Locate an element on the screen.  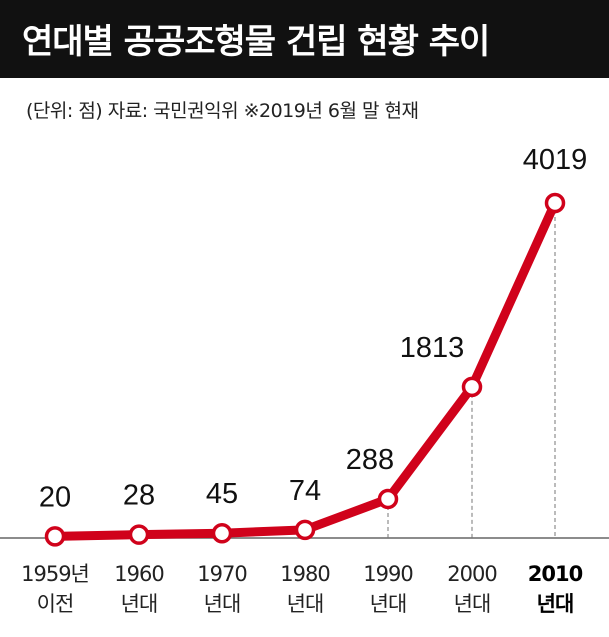
value-label-6: 4019 is located at coordinates (555, 160).